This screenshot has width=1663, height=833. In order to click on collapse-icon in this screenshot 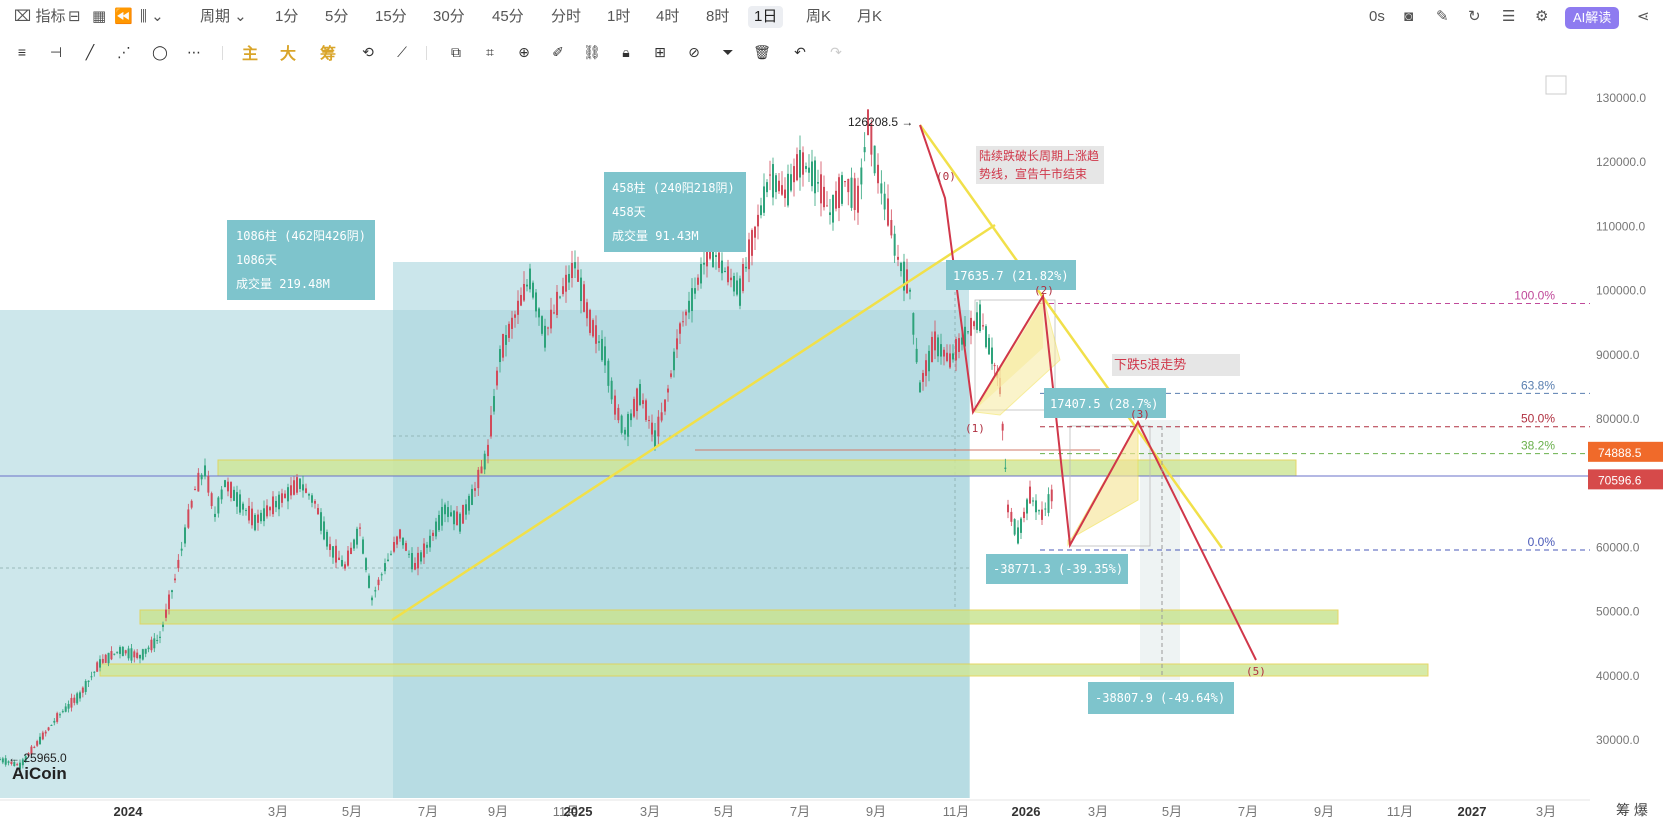, I will do `click(1556, 85)`.